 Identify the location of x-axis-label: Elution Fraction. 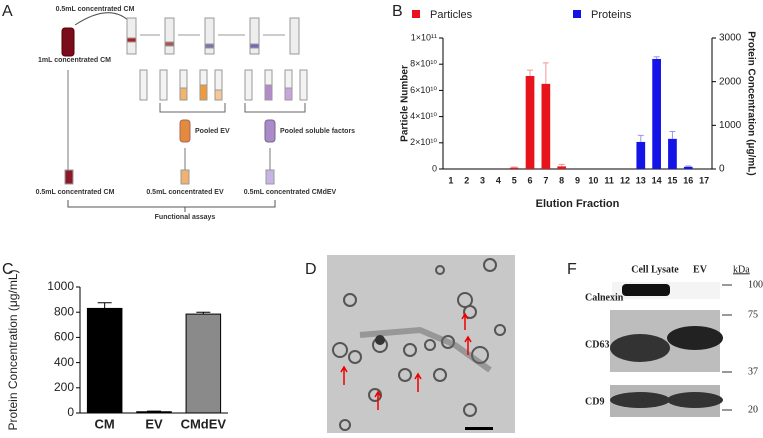
(578, 204).